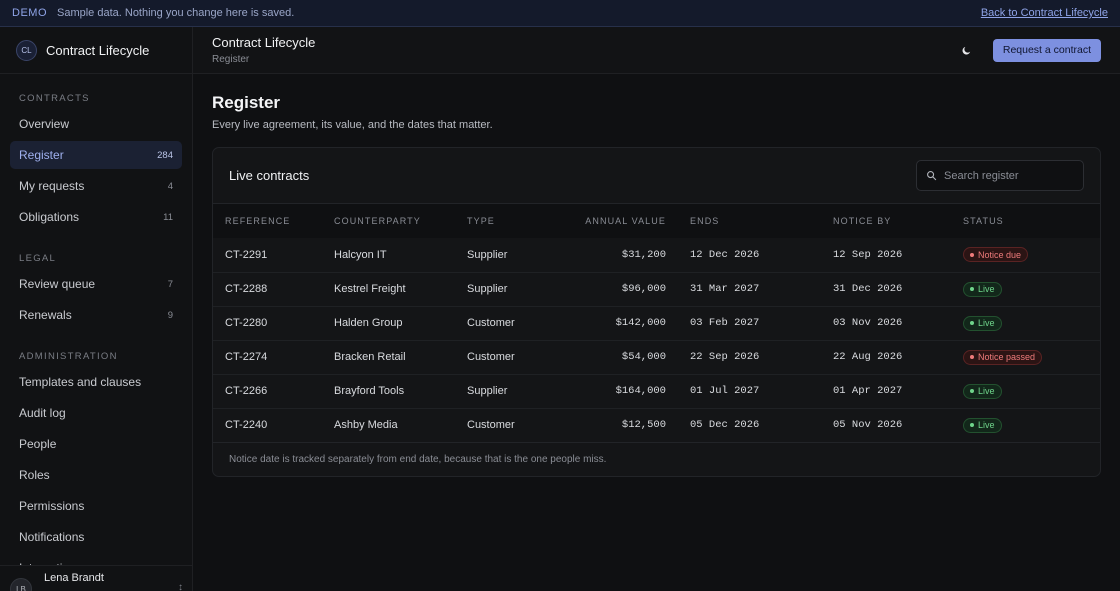  What do you see at coordinates (360, 254) in the screenshot?
I see `cell-counterparty: Halcyon IT` at bounding box center [360, 254].